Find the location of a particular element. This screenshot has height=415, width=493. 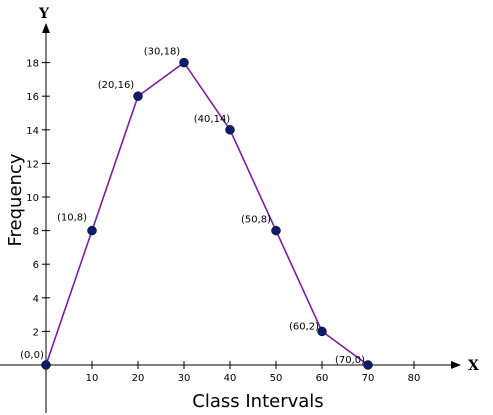

data-label: (40,14) is located at coordinates (212, 119).